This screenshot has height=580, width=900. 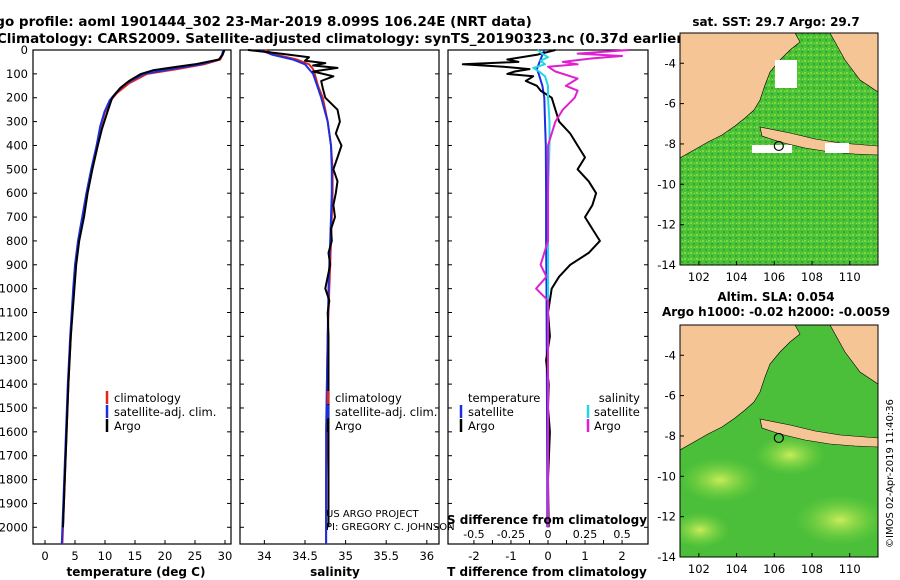 What do you see at coordinates (17, 265) in the screenshot?
I see `depth-tick-label: 900` at bounding box center [17, 265].